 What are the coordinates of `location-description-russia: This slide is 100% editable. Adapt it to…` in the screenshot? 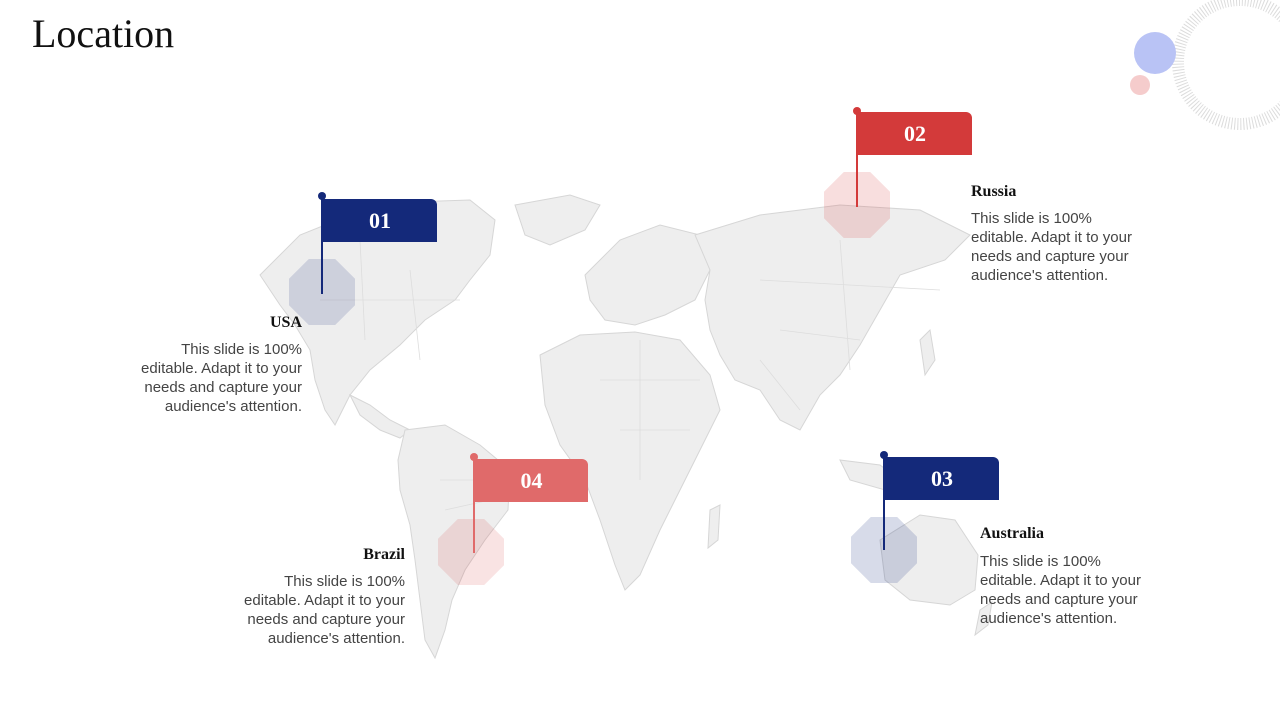 It's located at (1051, 247).